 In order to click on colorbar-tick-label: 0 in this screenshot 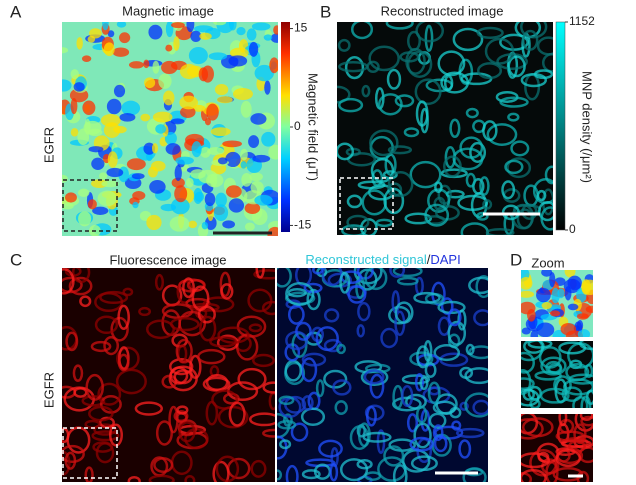, I will do `click(297, 126)`.